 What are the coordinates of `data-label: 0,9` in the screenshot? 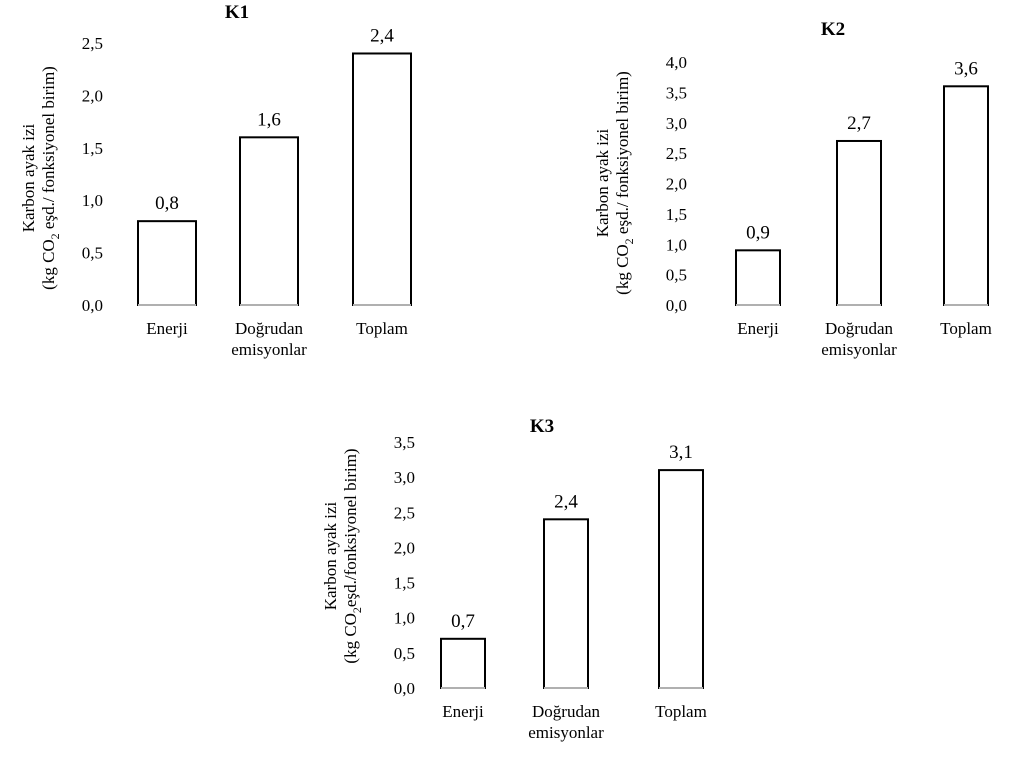 It's located at (758, 232).